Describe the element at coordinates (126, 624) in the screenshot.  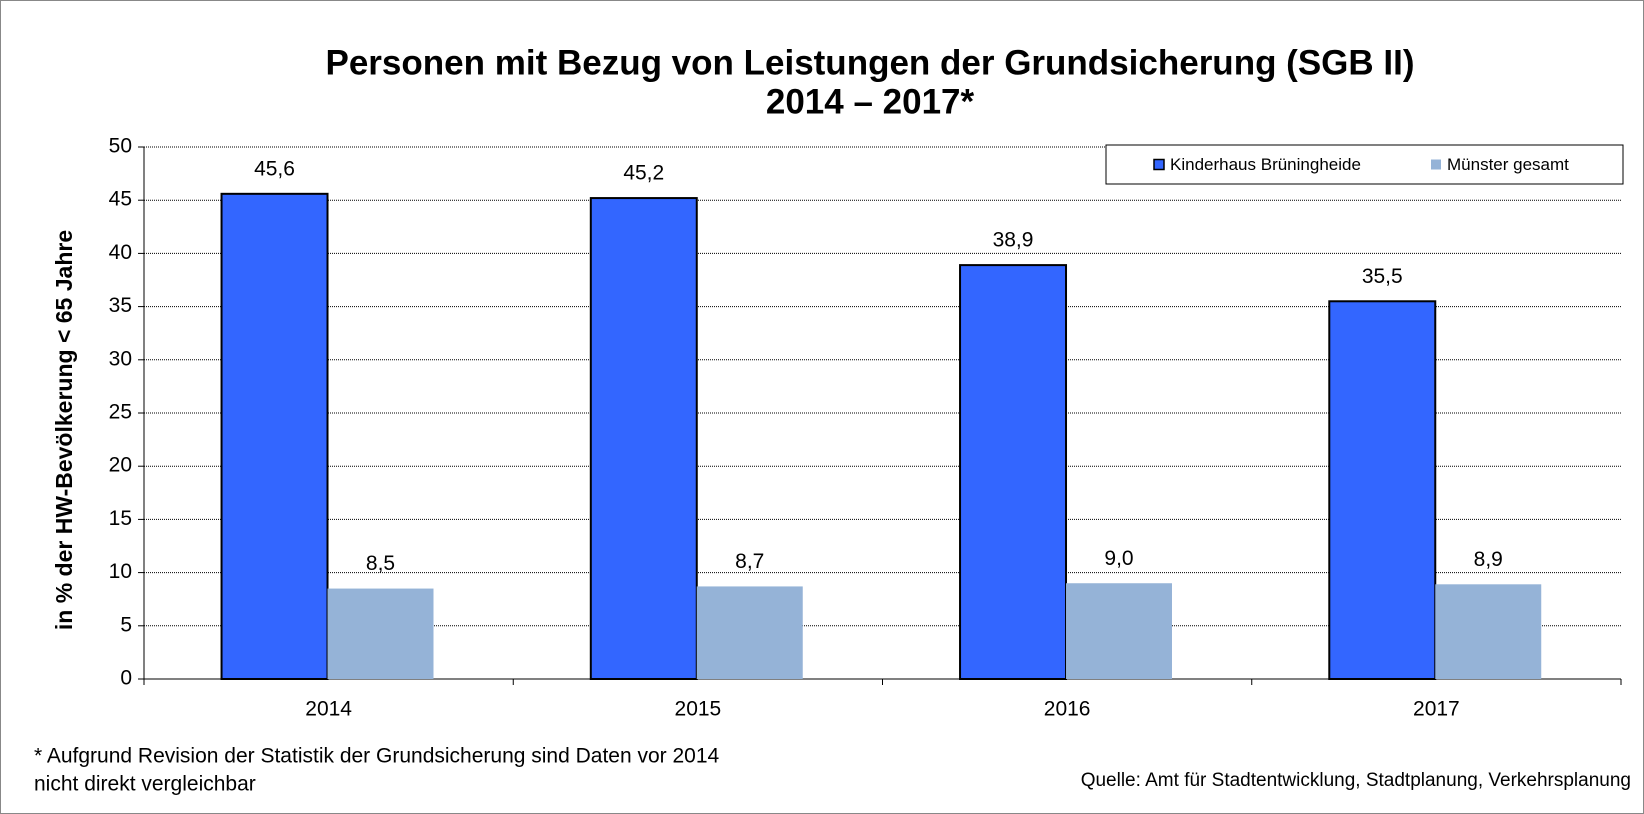
I see `y-tick-label: 5` at that location.